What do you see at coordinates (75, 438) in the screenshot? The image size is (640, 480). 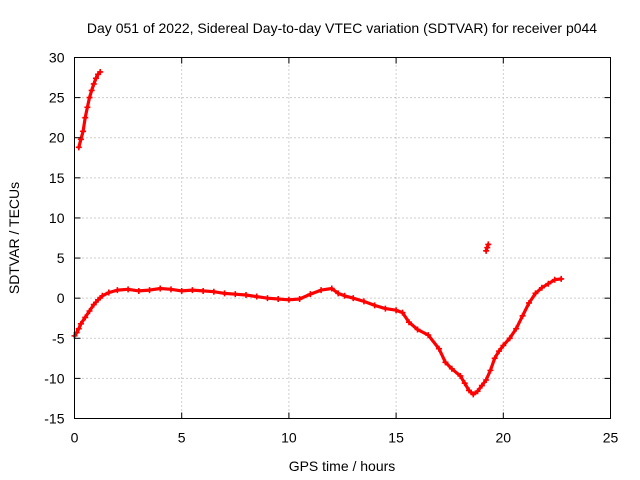 I see `x-tick-label: 0` at bounding box center [75, 438].